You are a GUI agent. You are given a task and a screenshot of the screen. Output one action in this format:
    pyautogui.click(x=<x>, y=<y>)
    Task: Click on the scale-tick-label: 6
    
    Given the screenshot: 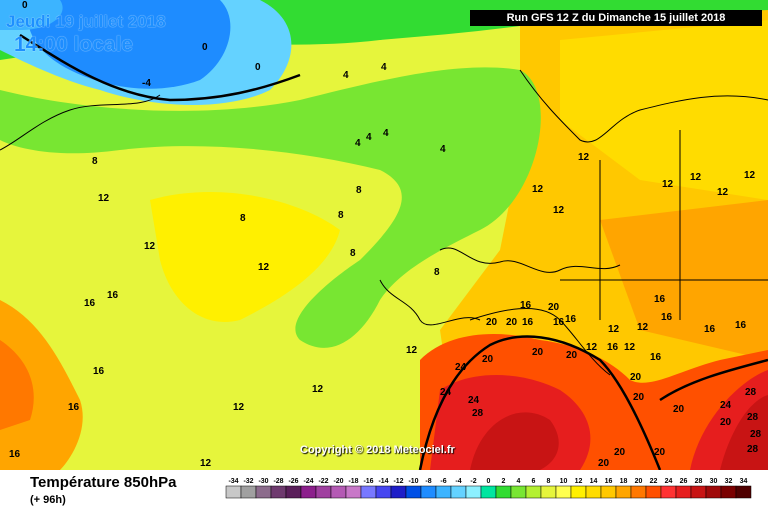 What is the action you would take?
    pyautogui.click(x=534, y=481)
    